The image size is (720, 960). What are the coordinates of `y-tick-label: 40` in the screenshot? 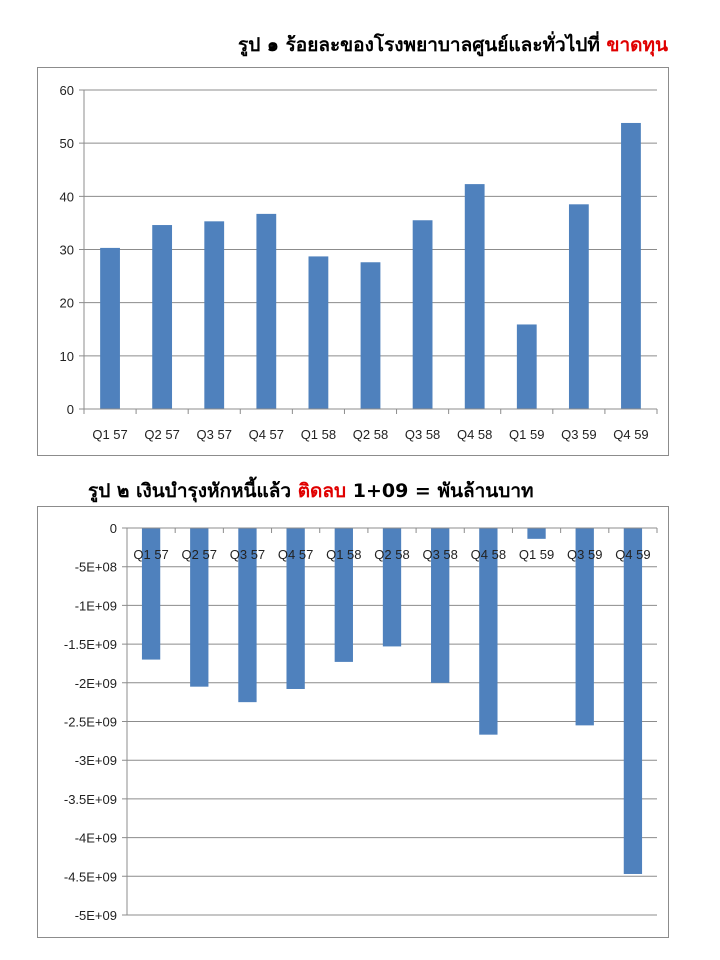 It's located at (67, 196).